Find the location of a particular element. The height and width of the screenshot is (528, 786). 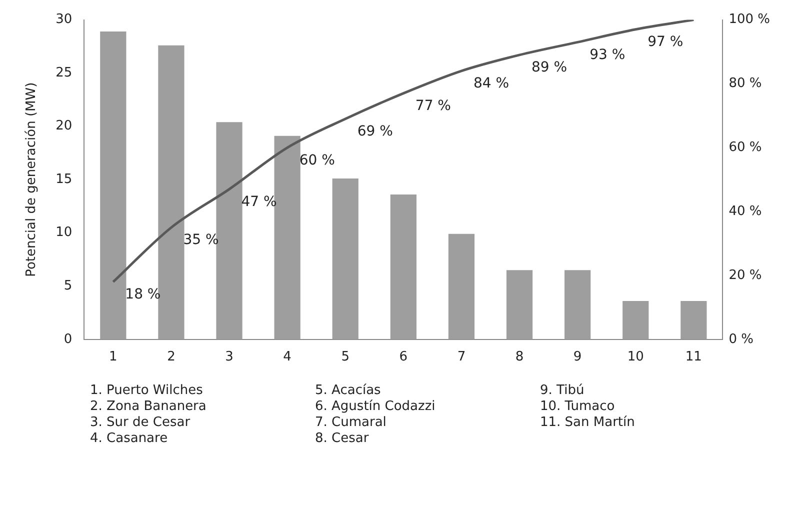

text: 7. Cumaral is located at coordinates (351, 423).